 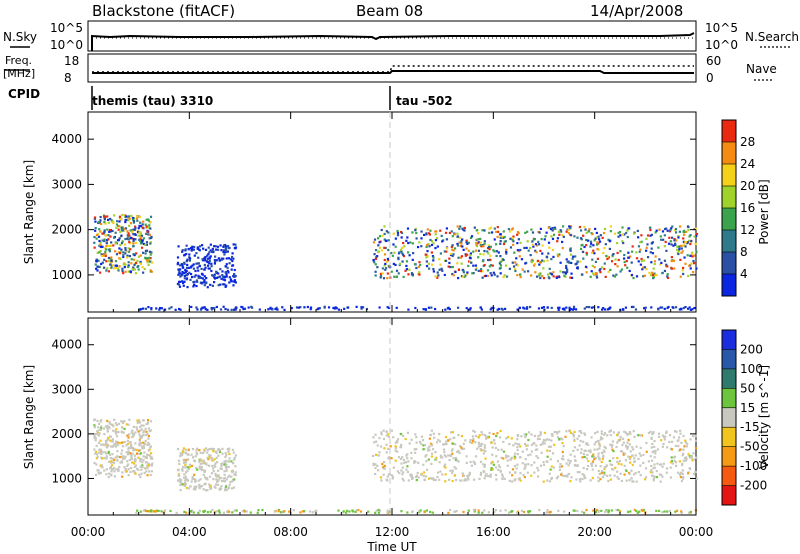 What do you see at coordinates (753, 486) in the screenshot?
I see `velocity-colorbar-level-0: -200` at bounding box center [753, 486].